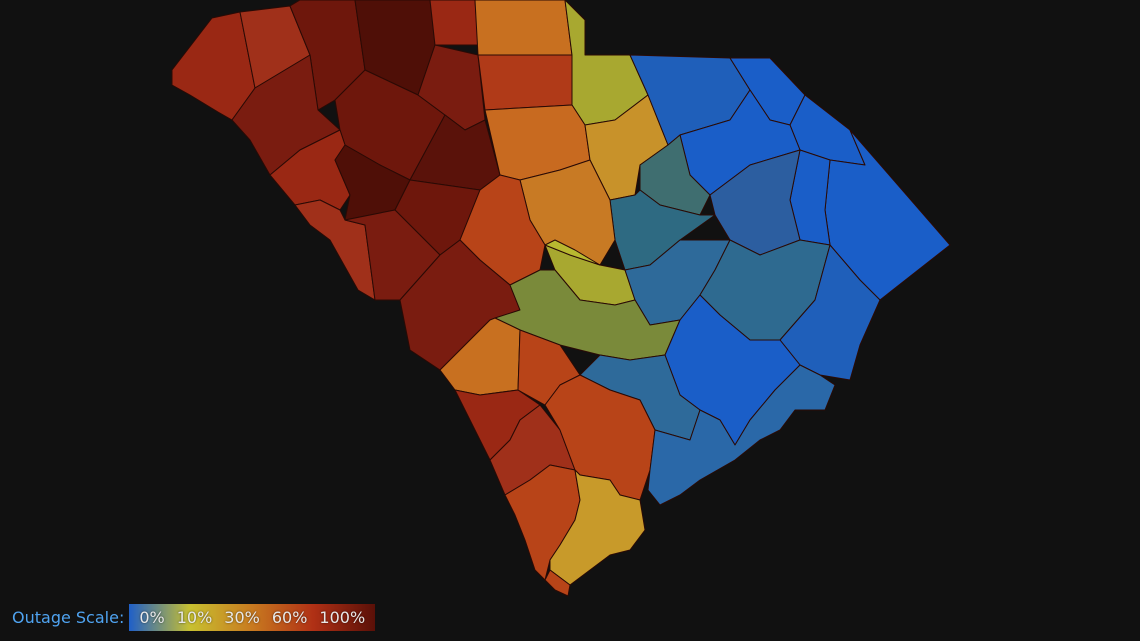 Image resolution: width=1140 pixels, height=641 pixels. I want to click on legend-gradient-bar: 0% 10% 30% 60% 100%, so click(252, 617).